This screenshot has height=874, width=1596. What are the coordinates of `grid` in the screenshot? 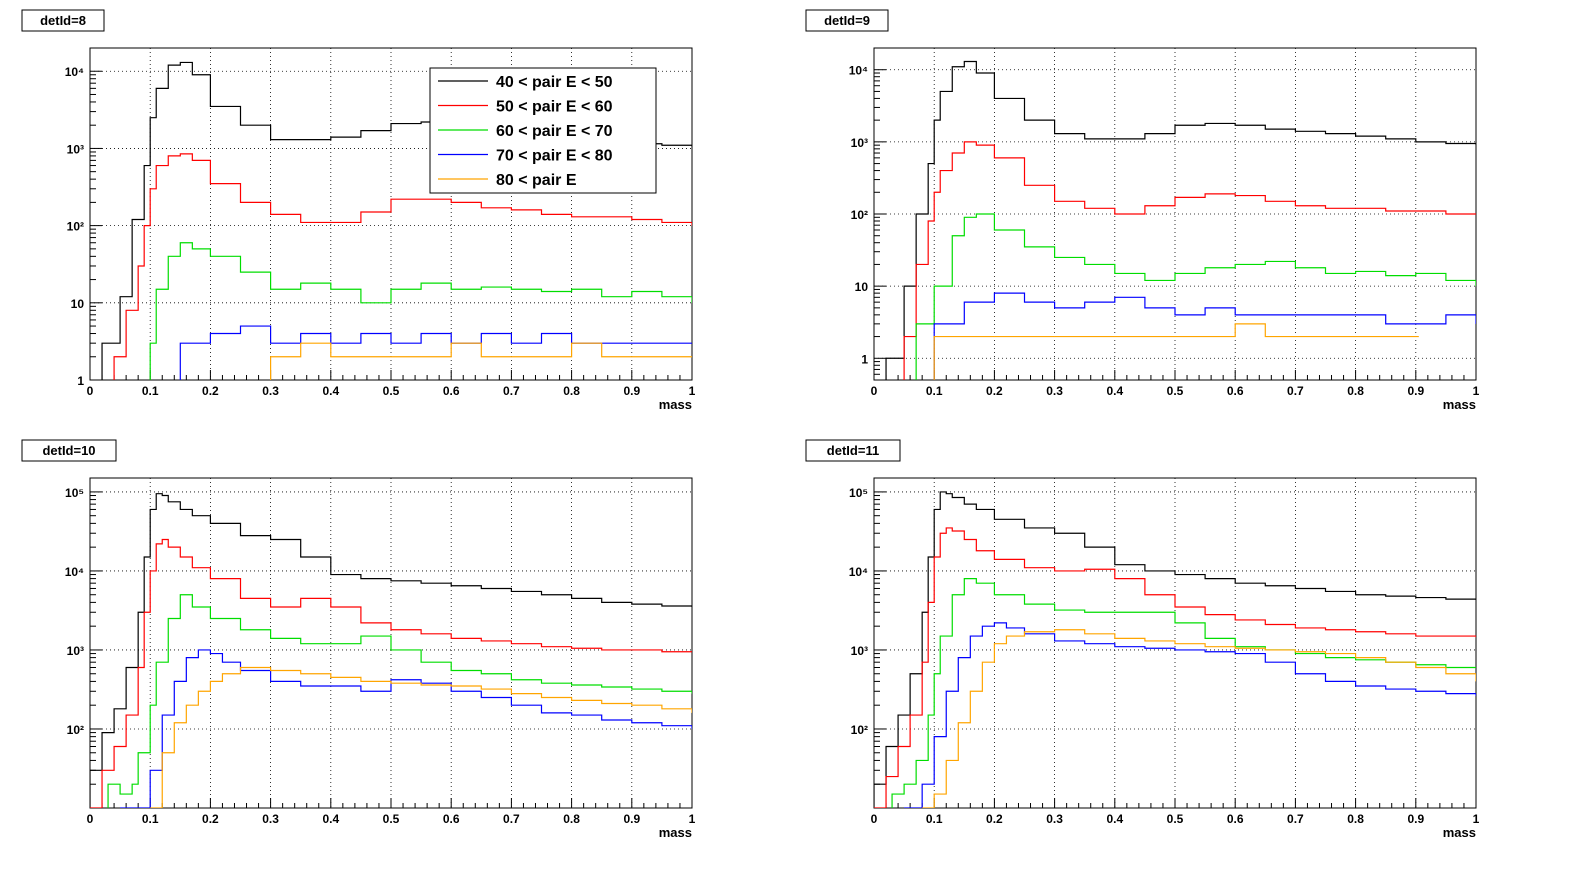 It's located at (391, 214).